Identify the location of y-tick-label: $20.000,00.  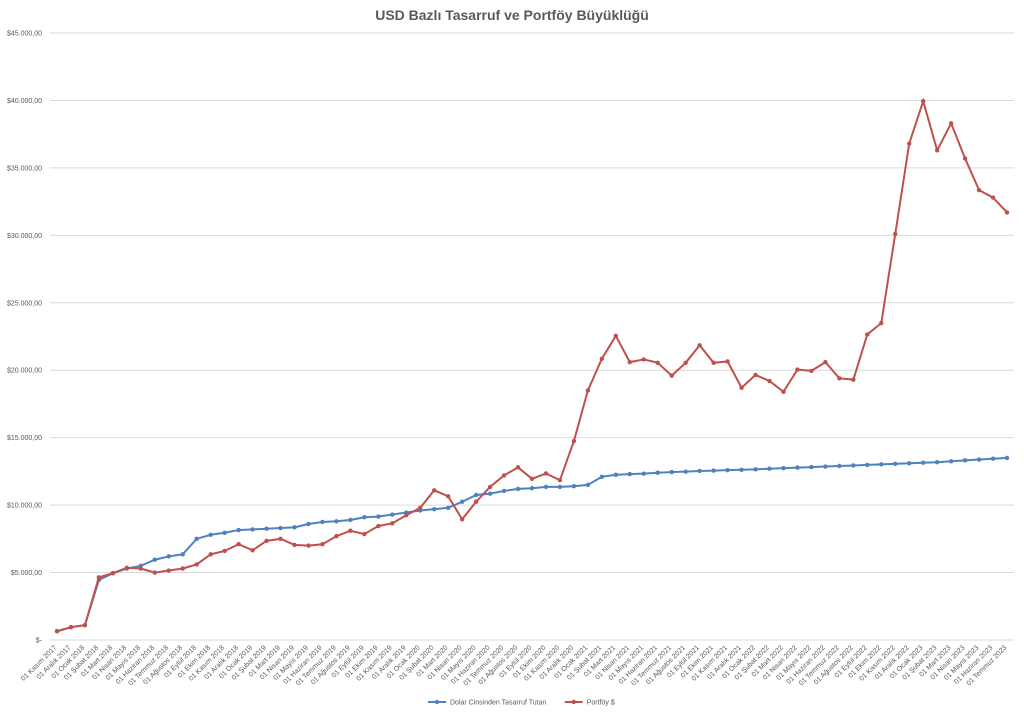
(24, 371).